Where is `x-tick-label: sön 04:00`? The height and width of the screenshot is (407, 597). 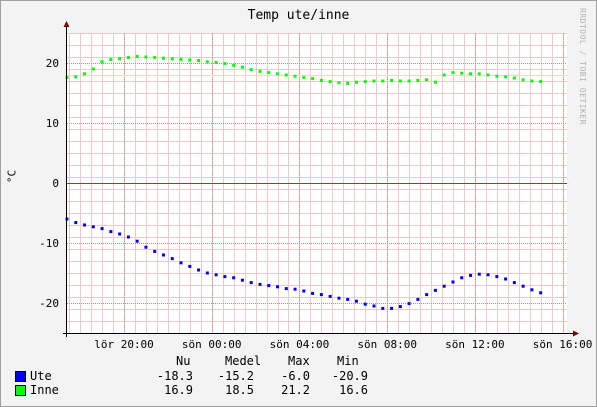 x-tick-label: sön 04:00 is located at coordinates (300, 344).